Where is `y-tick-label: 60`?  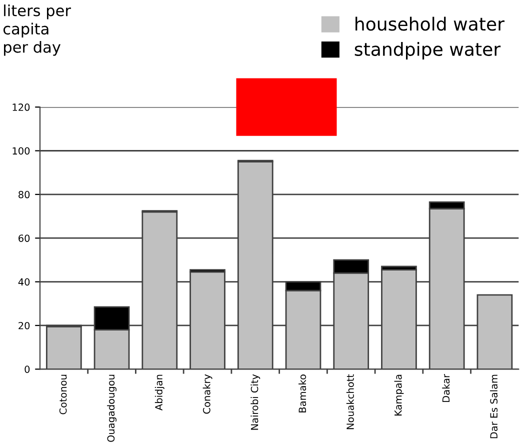 y-tick-label: 60 is located at coordinates (24, 238).